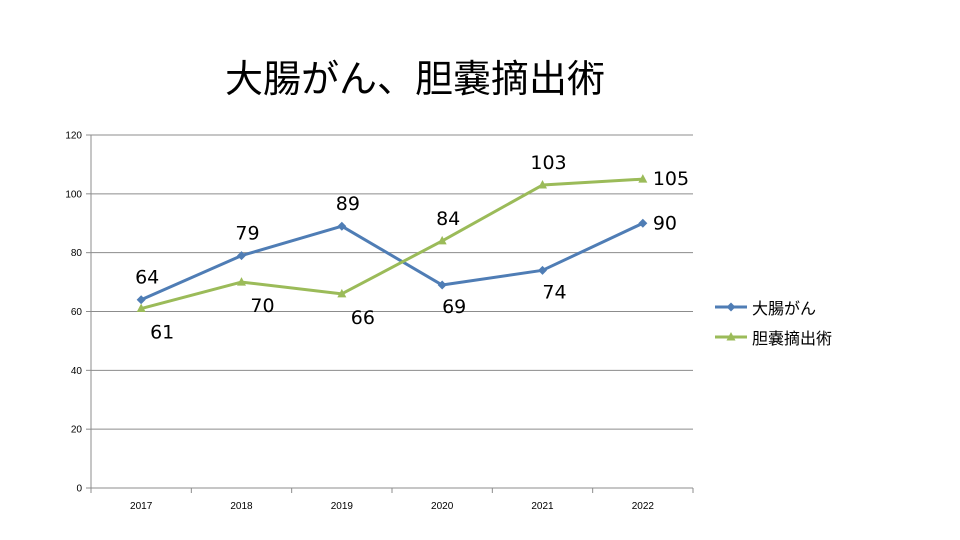  What do you see at coordinates (241, 506) in the screenshot?
I see `x-tick-label: 2018` at bounding box center [241, 506].